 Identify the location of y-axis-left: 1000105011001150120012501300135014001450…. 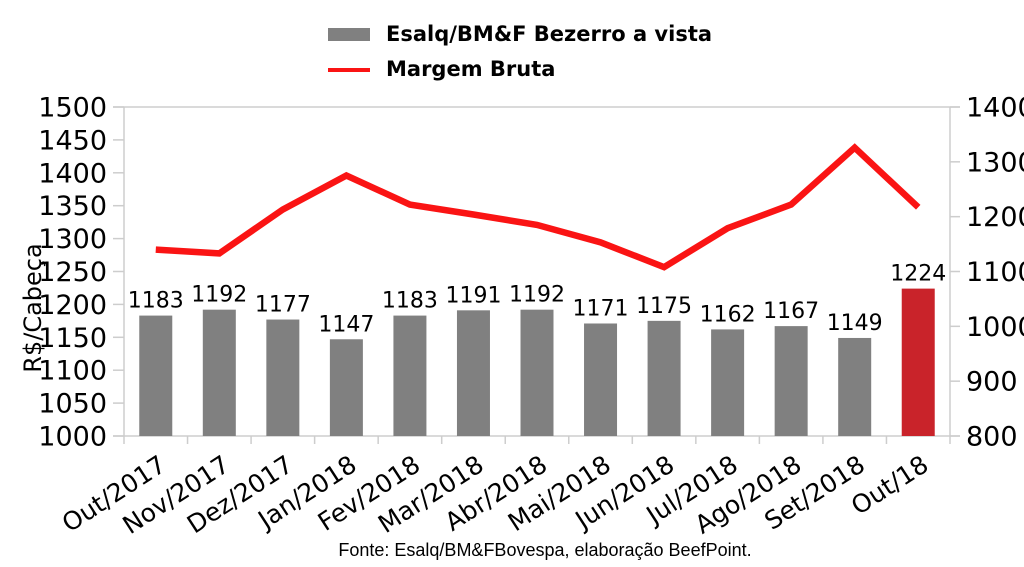
(81, 273).